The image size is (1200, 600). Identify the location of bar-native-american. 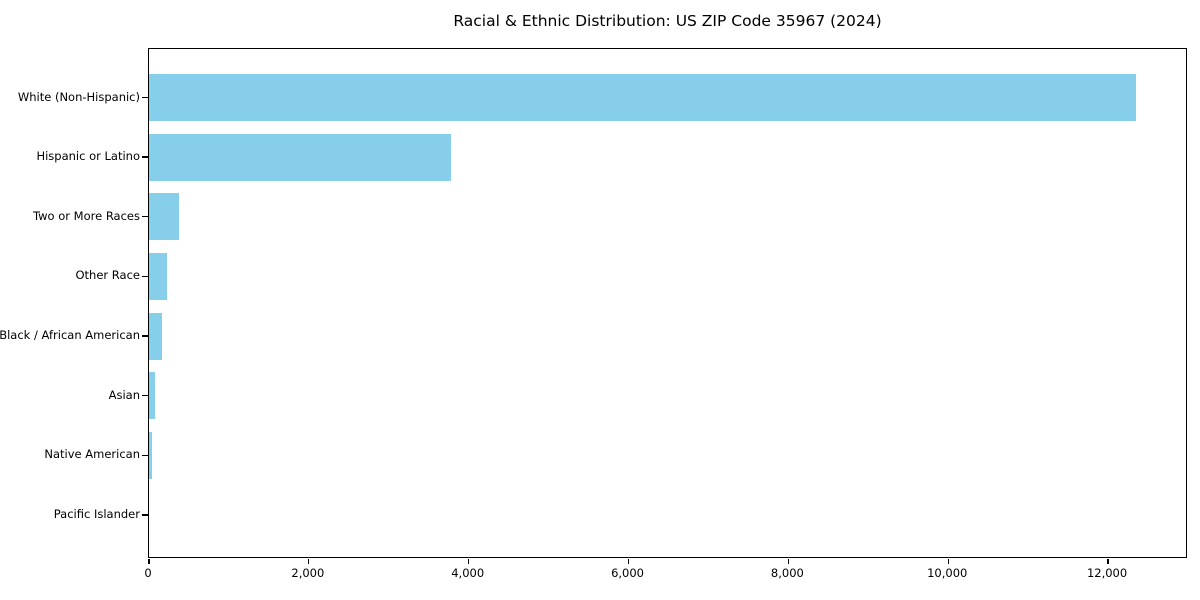
(150, 455).